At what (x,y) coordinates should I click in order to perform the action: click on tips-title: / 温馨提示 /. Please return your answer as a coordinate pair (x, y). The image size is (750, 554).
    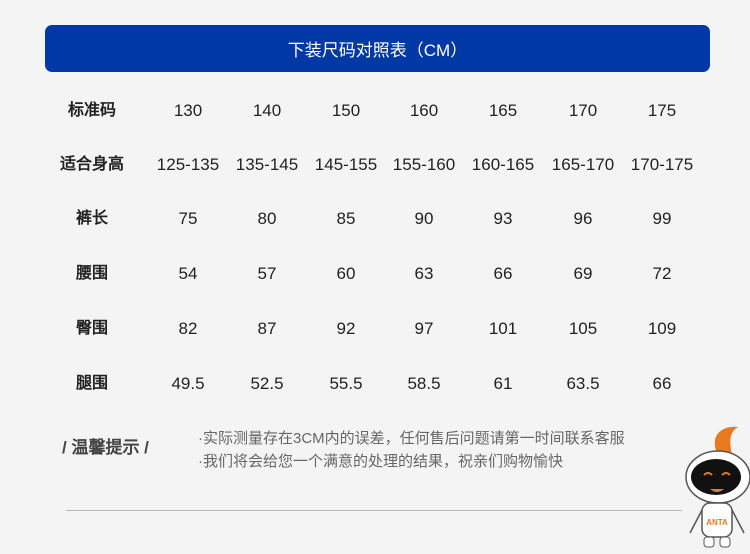
    Looking at the image, I should click on (105, 447).